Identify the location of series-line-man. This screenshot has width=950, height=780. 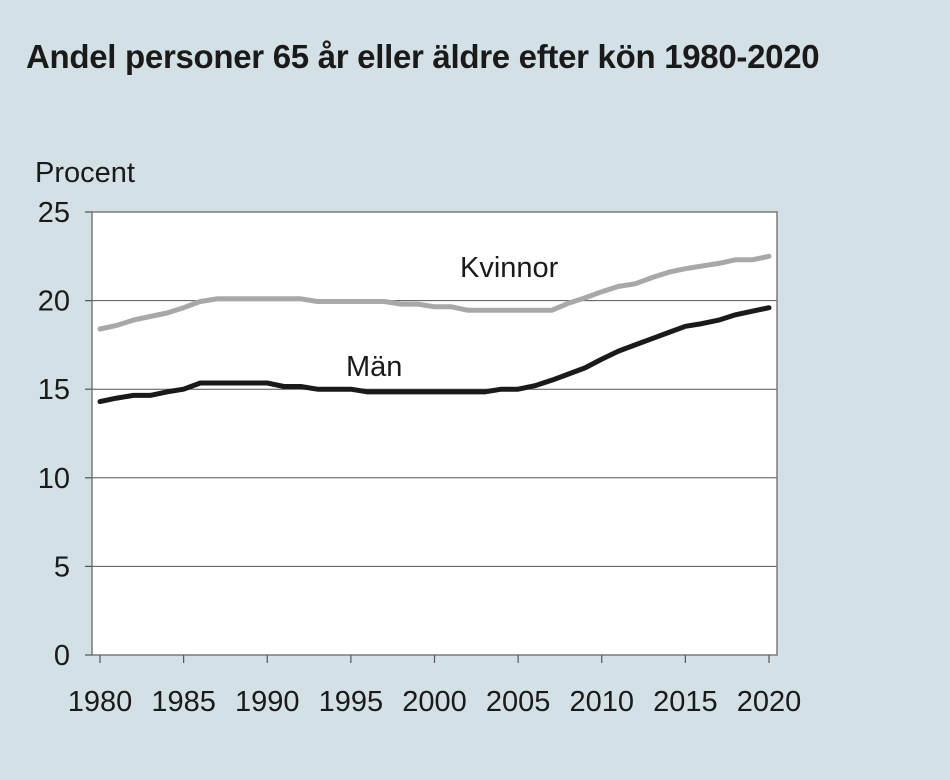
(434, 355).